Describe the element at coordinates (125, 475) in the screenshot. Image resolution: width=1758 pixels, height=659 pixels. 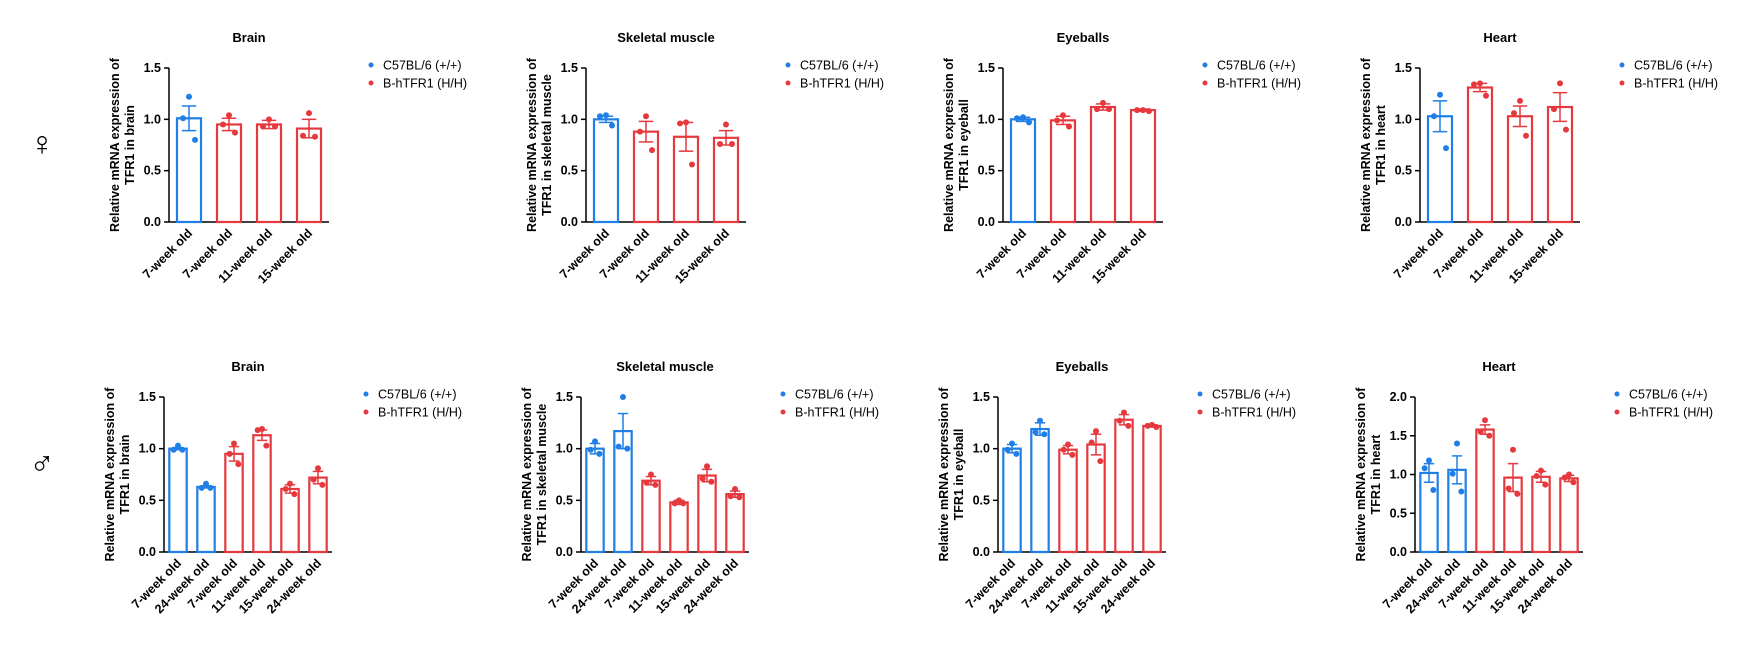
I see `y-axis-label: TFR1 in brain` at that location.